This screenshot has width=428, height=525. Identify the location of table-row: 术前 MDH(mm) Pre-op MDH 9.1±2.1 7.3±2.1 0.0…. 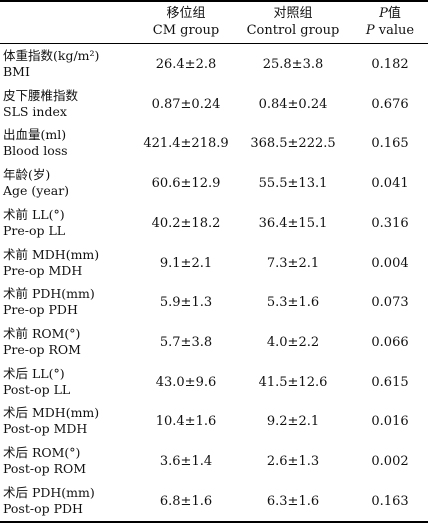
(214, 264).